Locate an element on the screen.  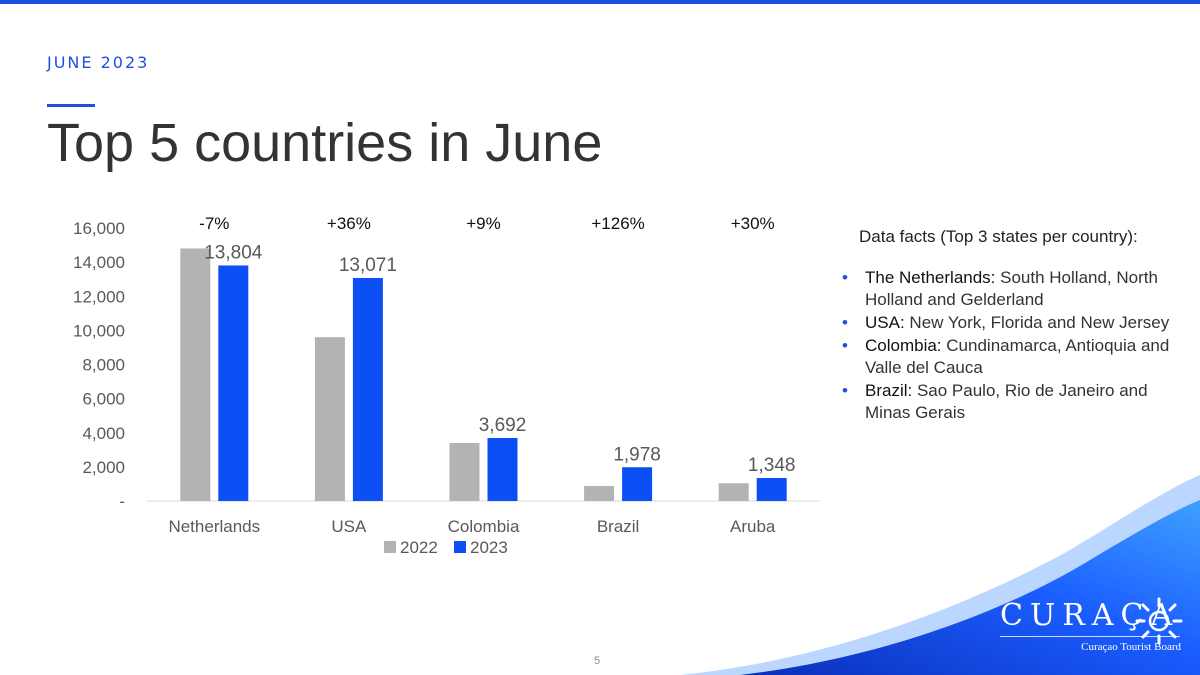
data-label: 13,804 is located at coordinates (233, 252).